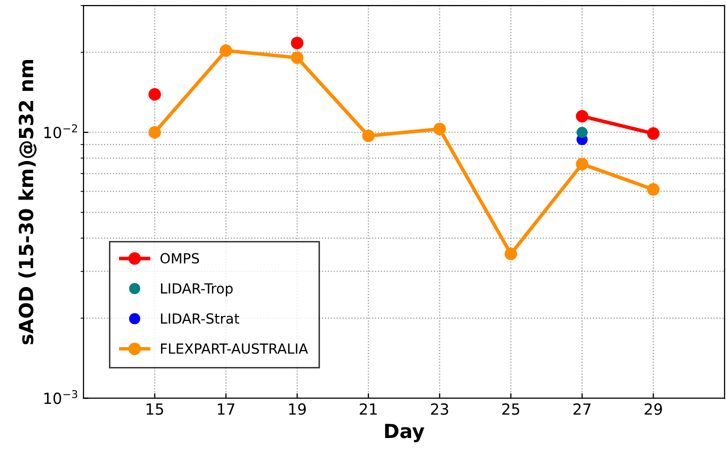 Image resolution: width=726 pixels, height=463 pixels. Describe the element at coordinates (155, 409) in the screenshot. I see `x-tick-label: 15` at that location.